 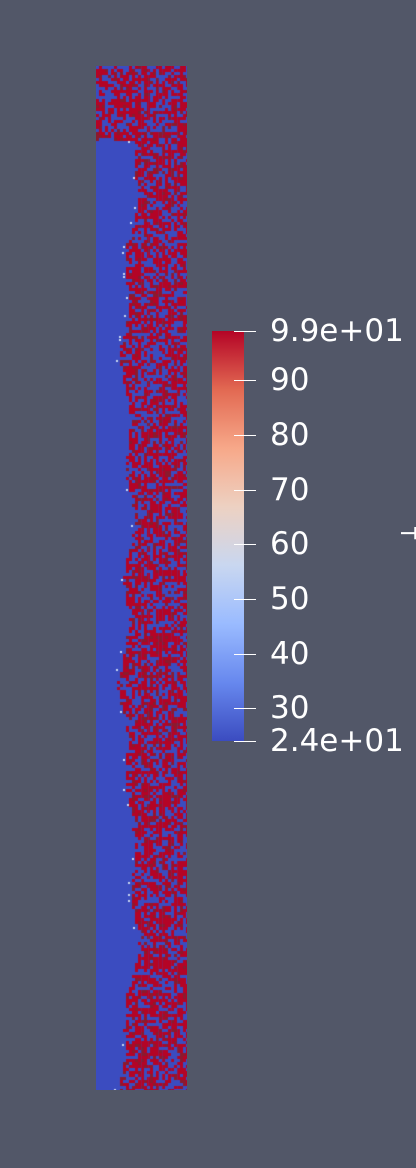 I want to click on colorbar-title: T, so click(x=406, y=537).